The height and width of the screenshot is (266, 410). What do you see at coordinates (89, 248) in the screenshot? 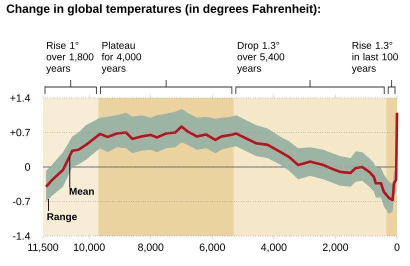
I see `x-tick-label: 10,000` at bounding box center [89, 248].